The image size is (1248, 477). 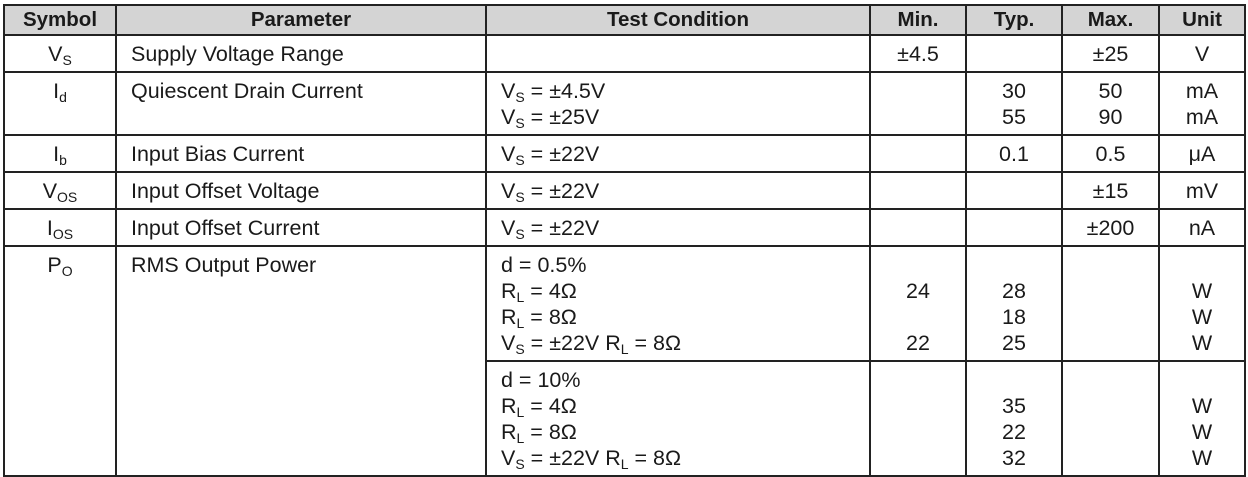 I want to click on symbol-main: V, so click(x=50, y=191).